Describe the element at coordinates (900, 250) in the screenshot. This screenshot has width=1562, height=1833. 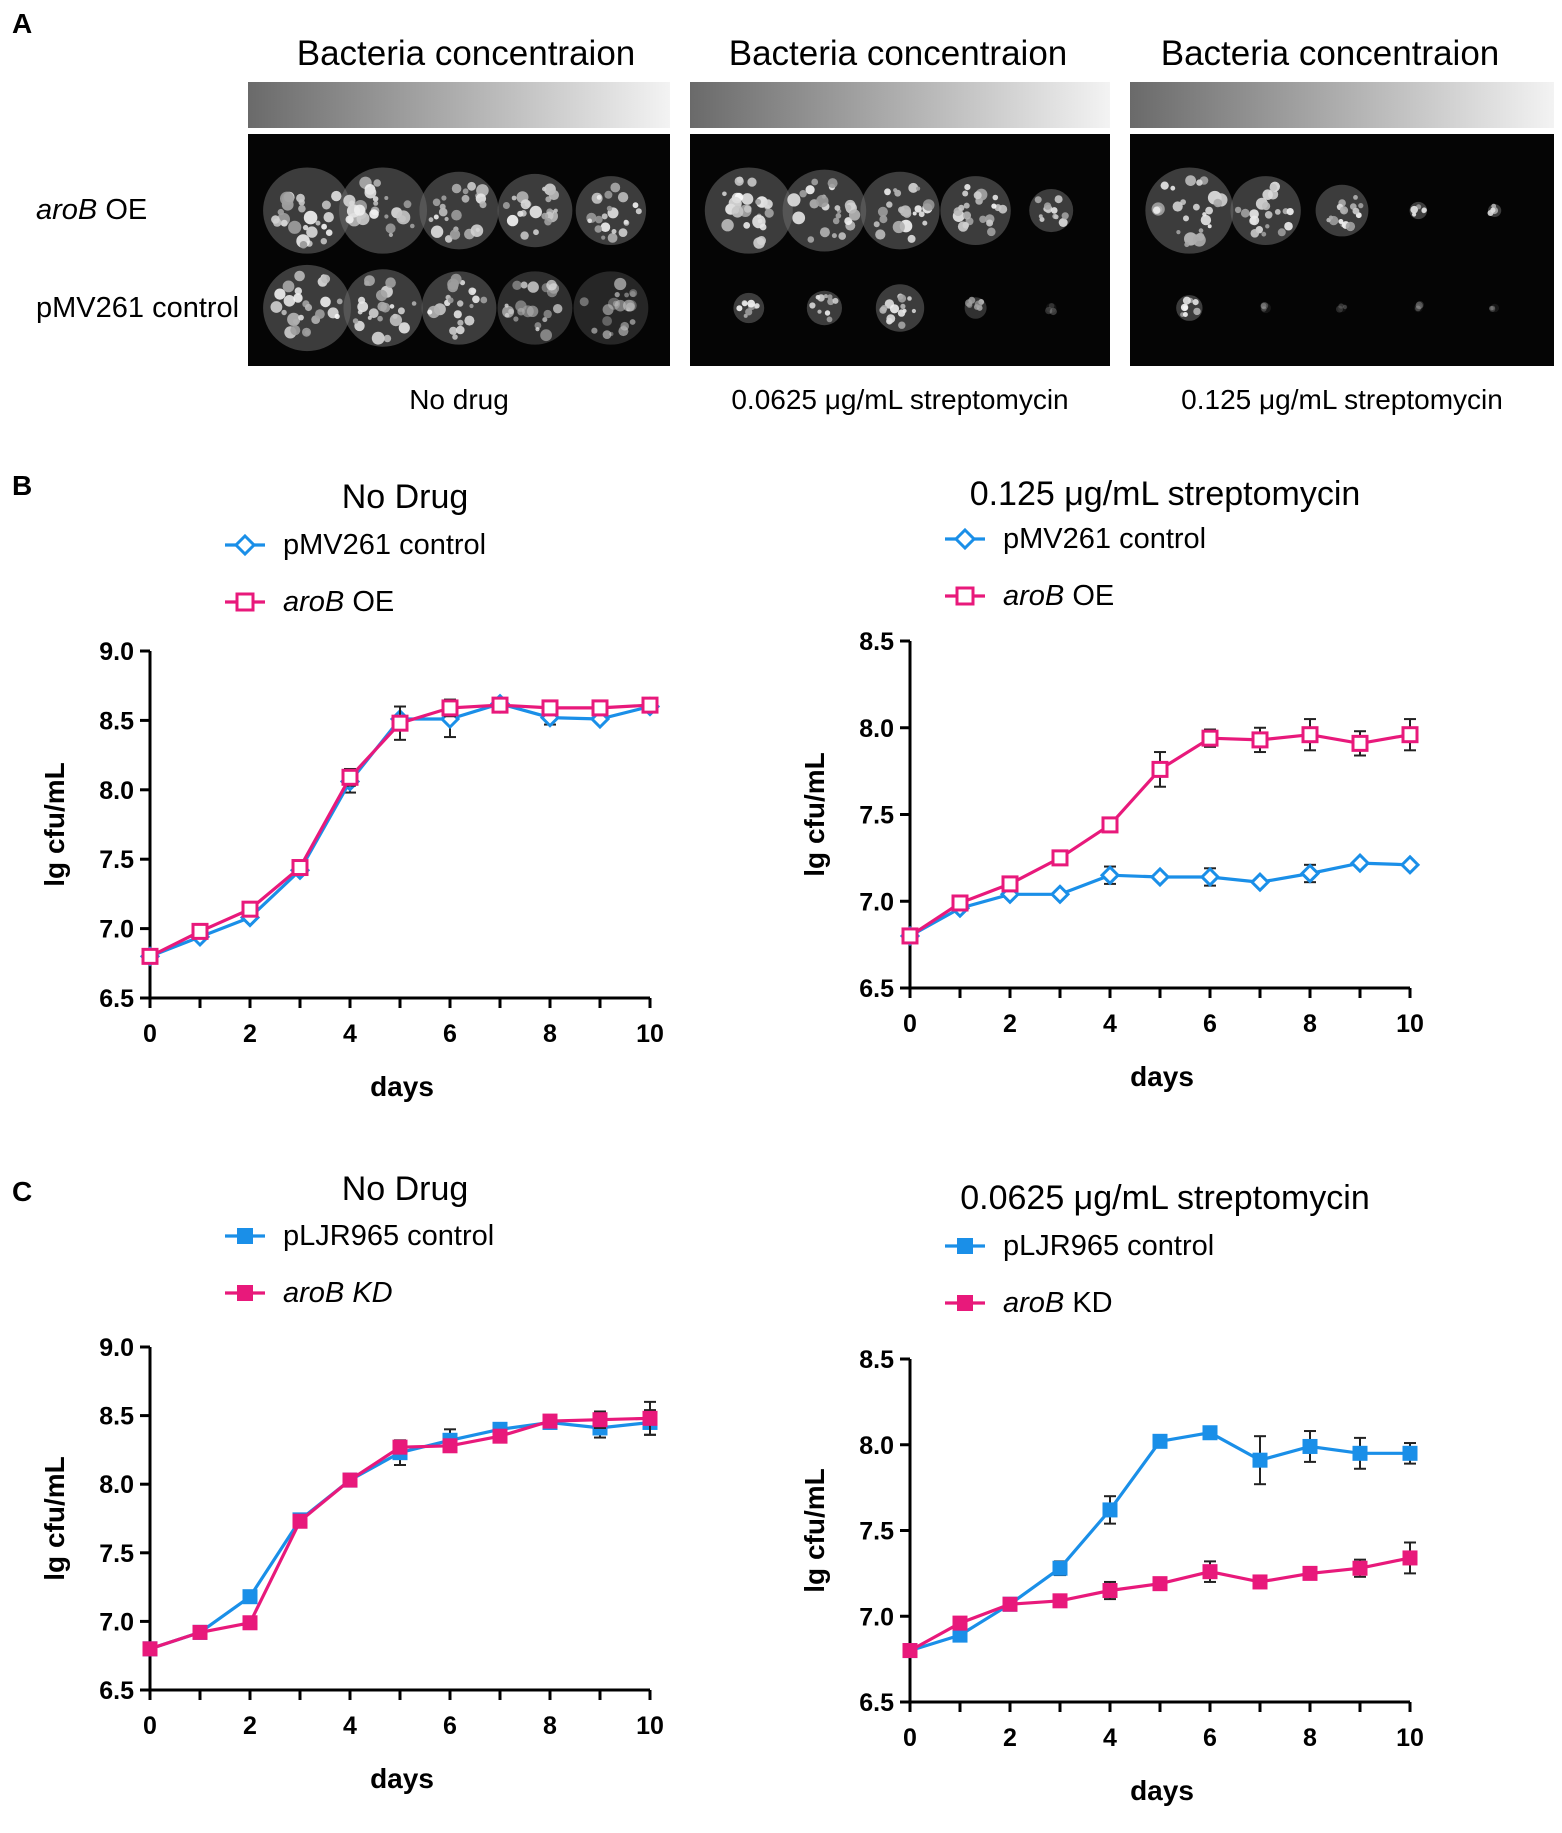
I see `agar-plate-0-0625-streptomycin` at that location.